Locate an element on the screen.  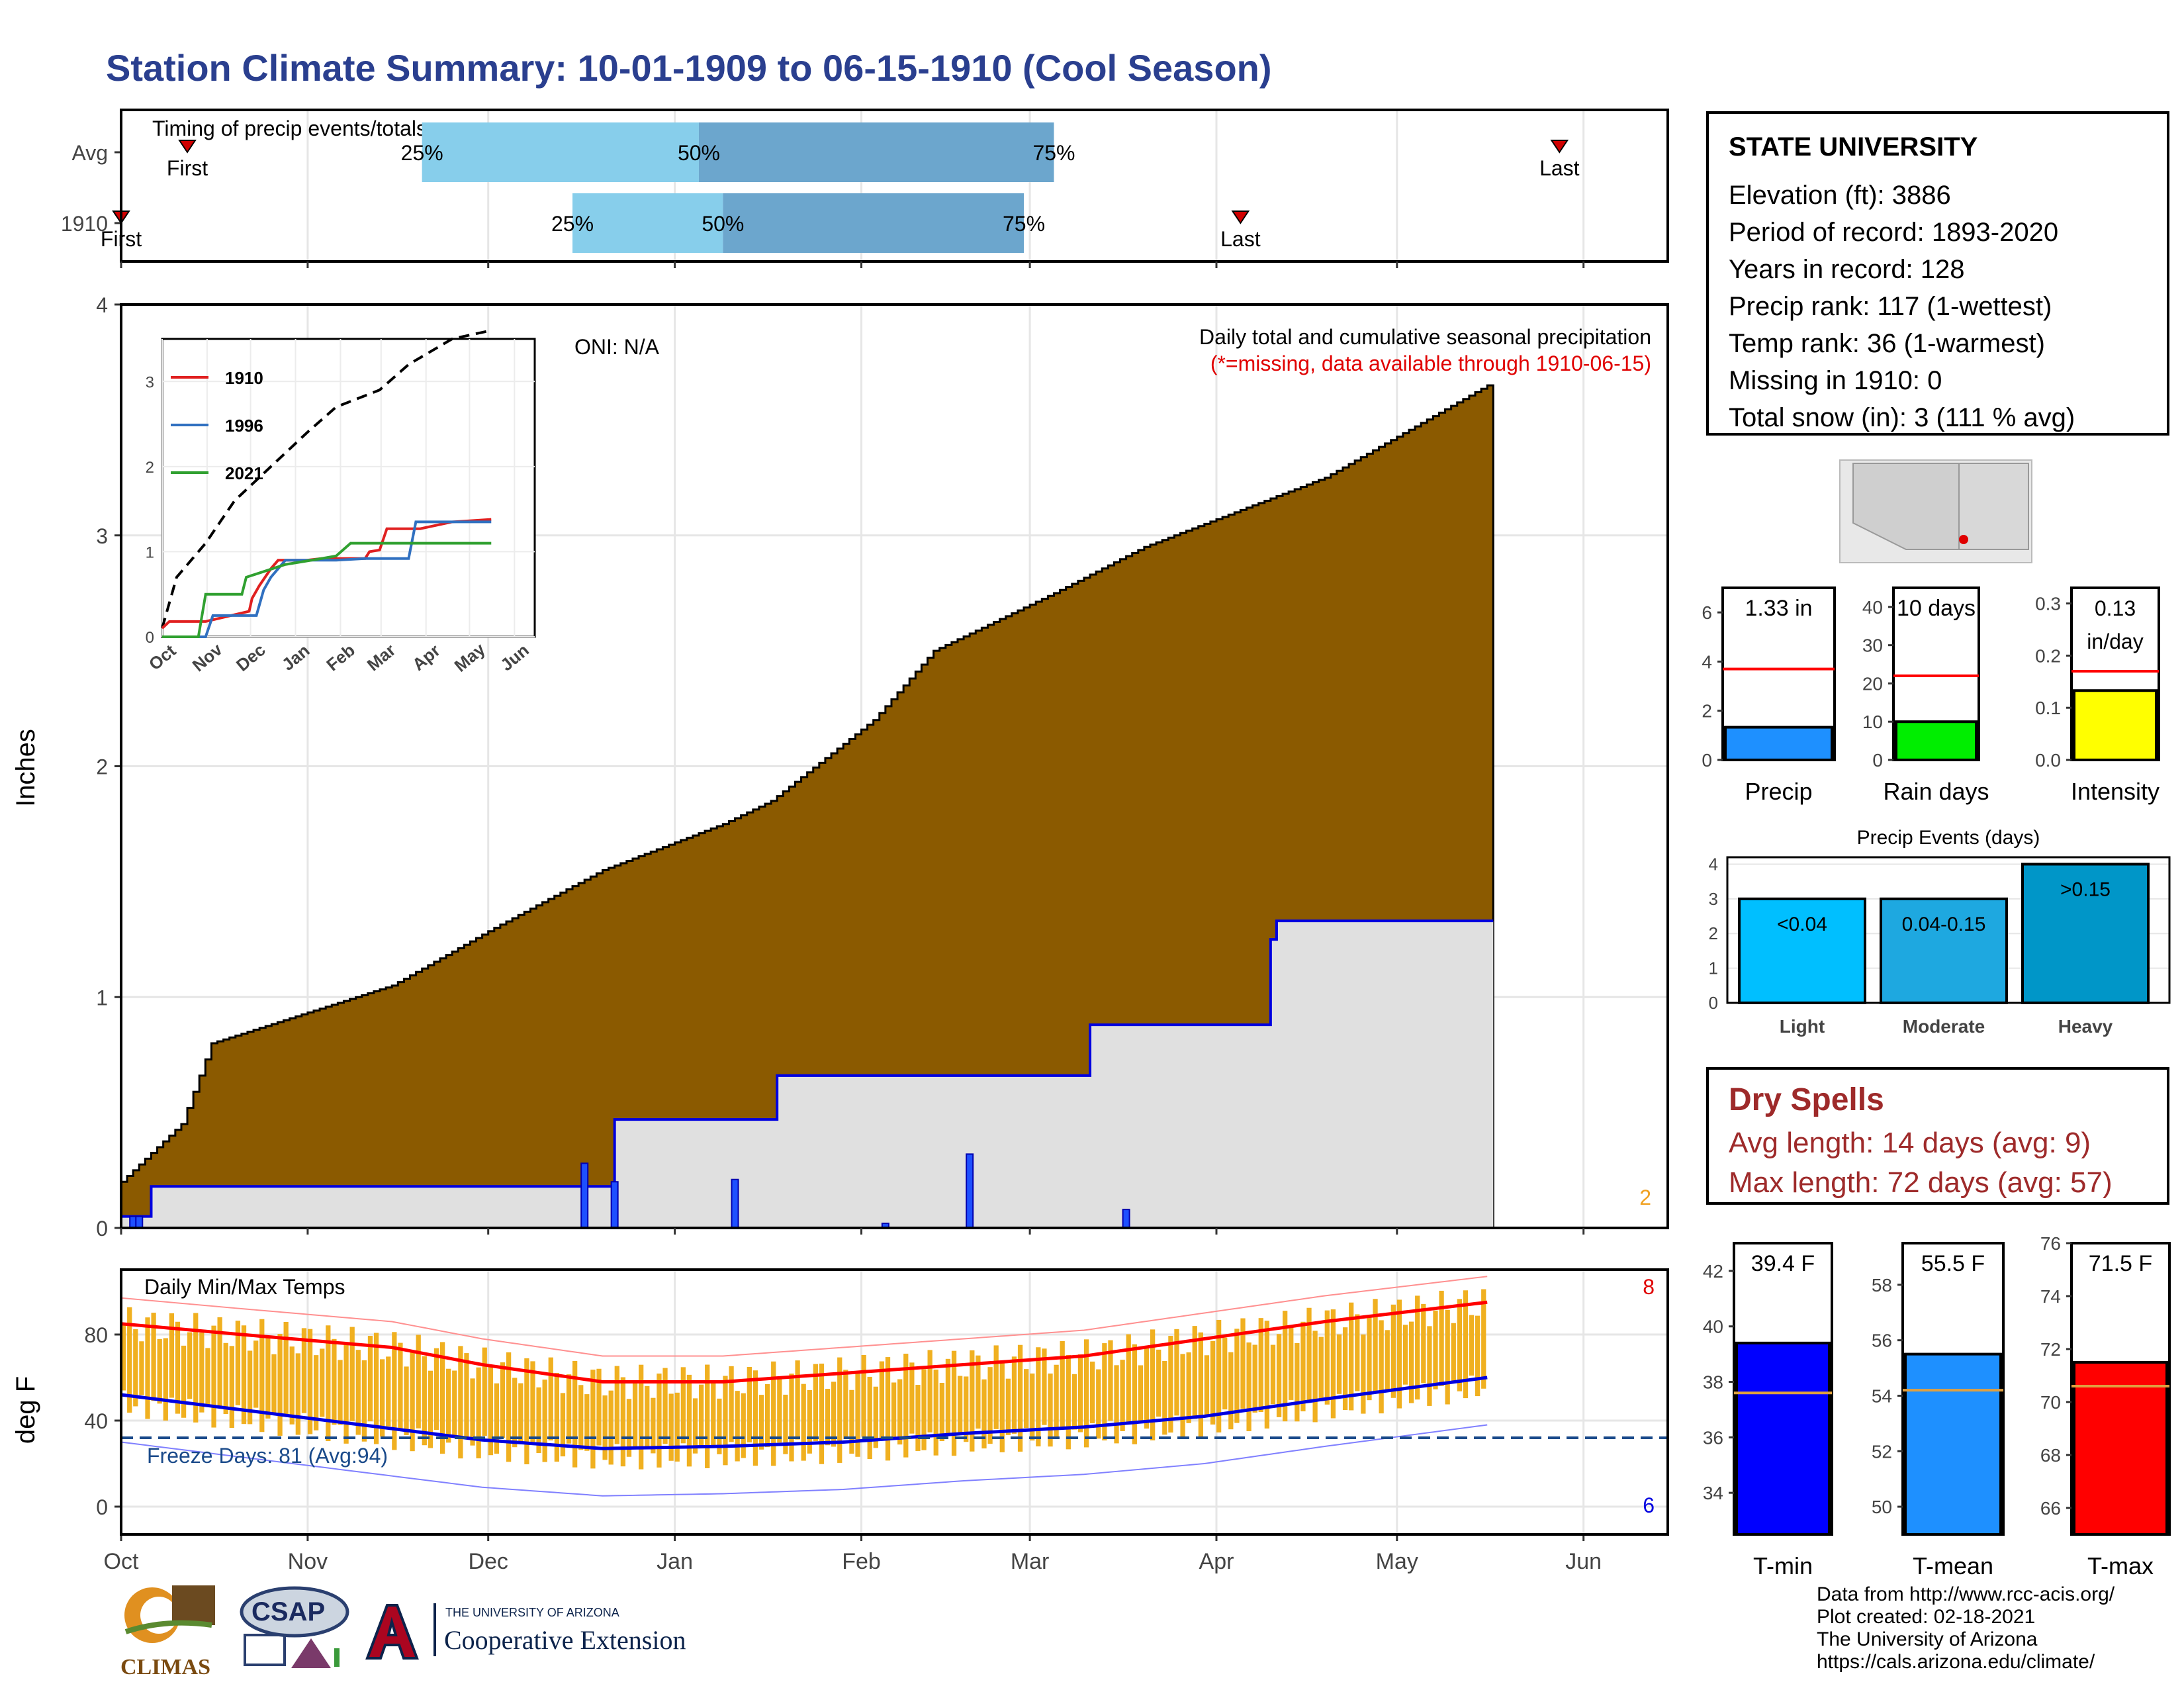
rain-days-y-tick-label: 40 is located at coordinates (1872, 607).